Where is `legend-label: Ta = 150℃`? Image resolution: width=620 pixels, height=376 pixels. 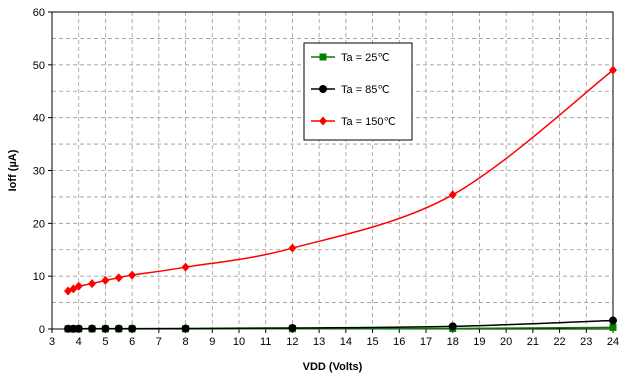 legend-label: Ta = 150℃ is located at coordinates (368, 122).